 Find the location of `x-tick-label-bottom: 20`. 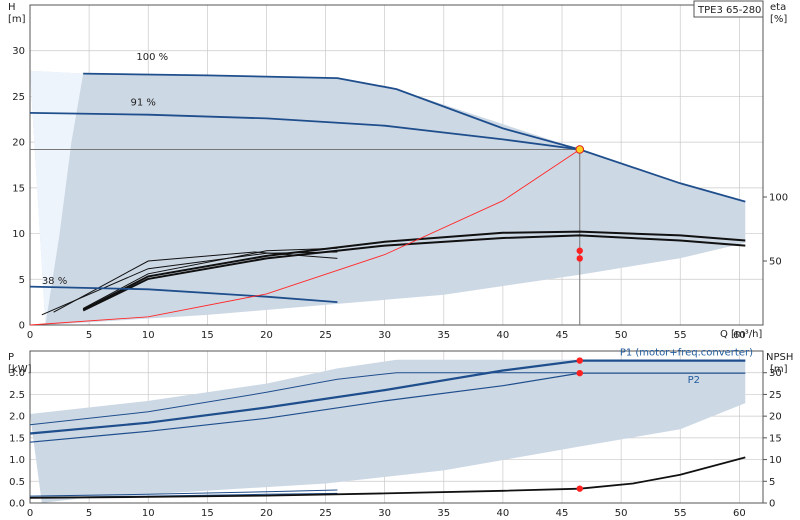

x-tick-label-bottom: 20 is located at coordinates (266, 513).